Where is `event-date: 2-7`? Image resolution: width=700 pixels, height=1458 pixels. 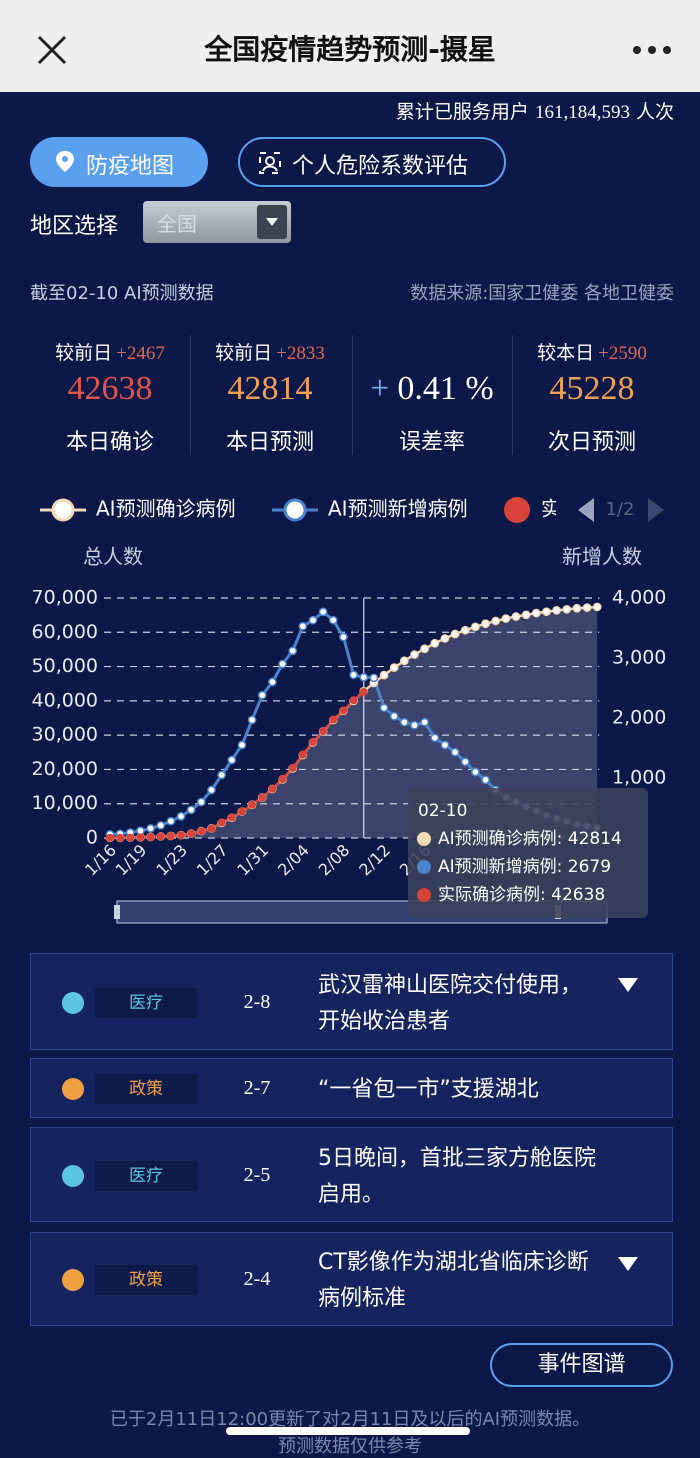
event-date: 2-7 is located at coordinates (257, 1088).